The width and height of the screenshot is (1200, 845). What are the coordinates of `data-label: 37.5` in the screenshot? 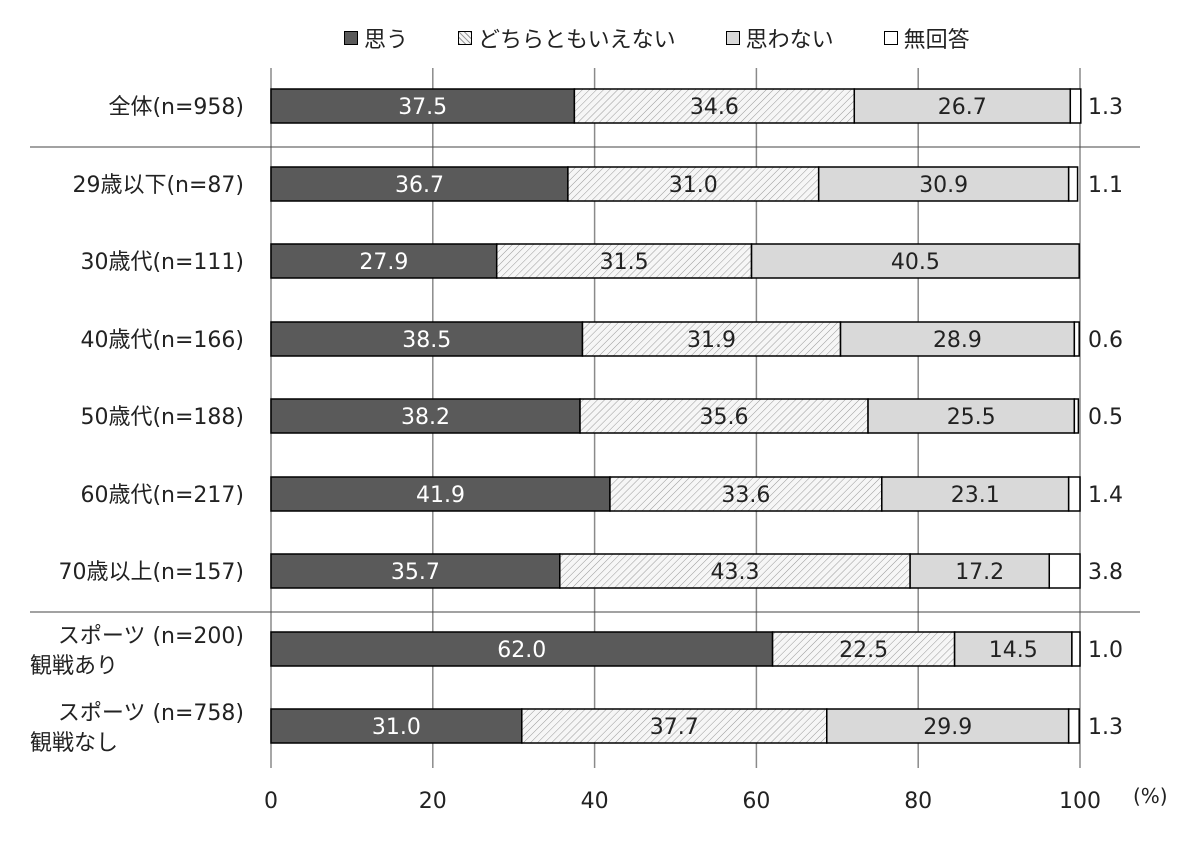 It's located at (422, 107).